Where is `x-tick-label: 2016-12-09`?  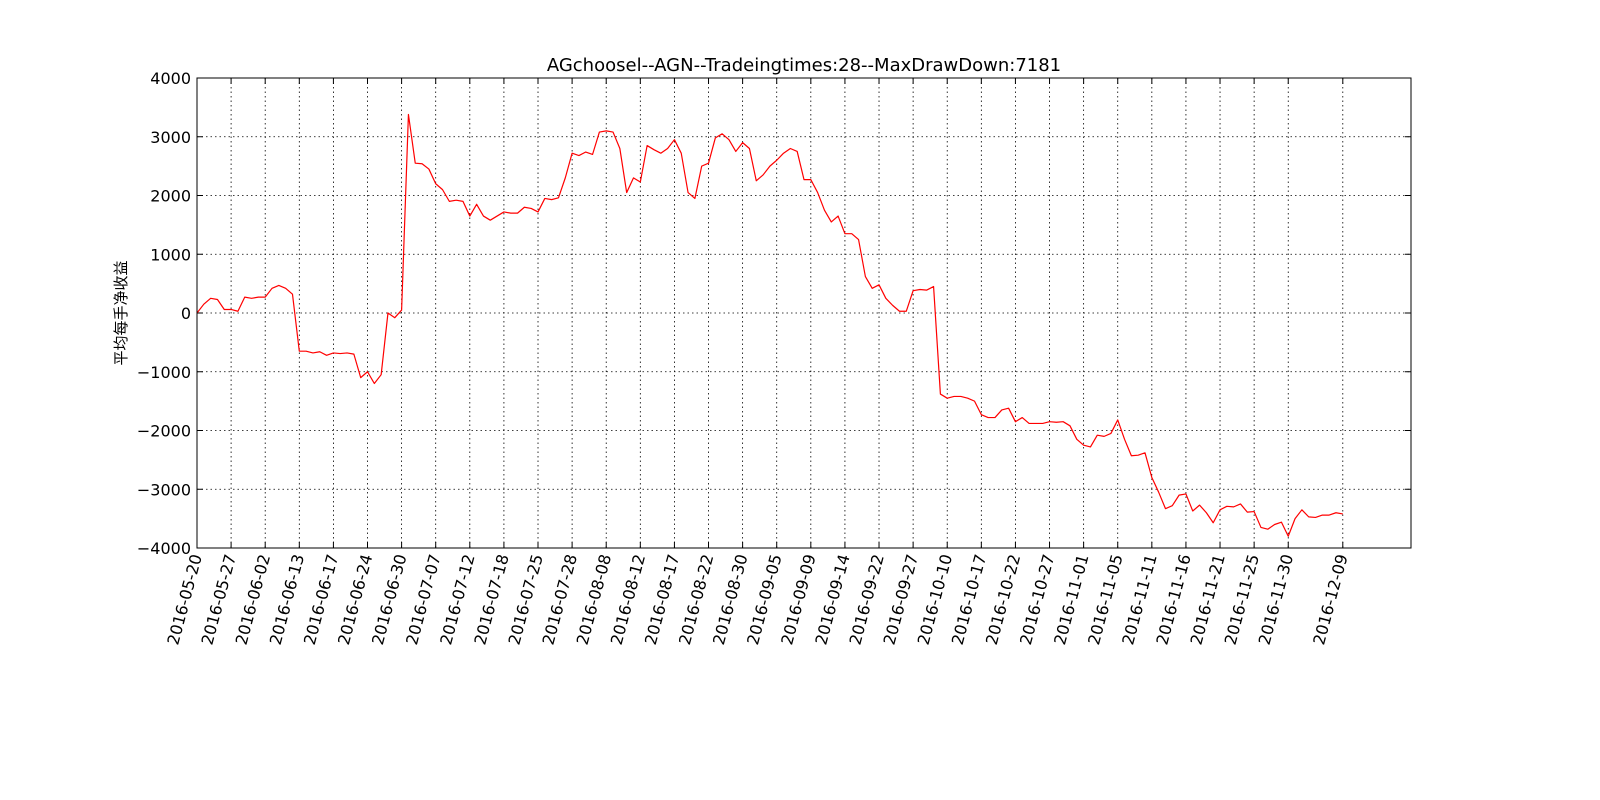 x-tick-label: 2016-12-09 is located at coordinates (1330, 599).